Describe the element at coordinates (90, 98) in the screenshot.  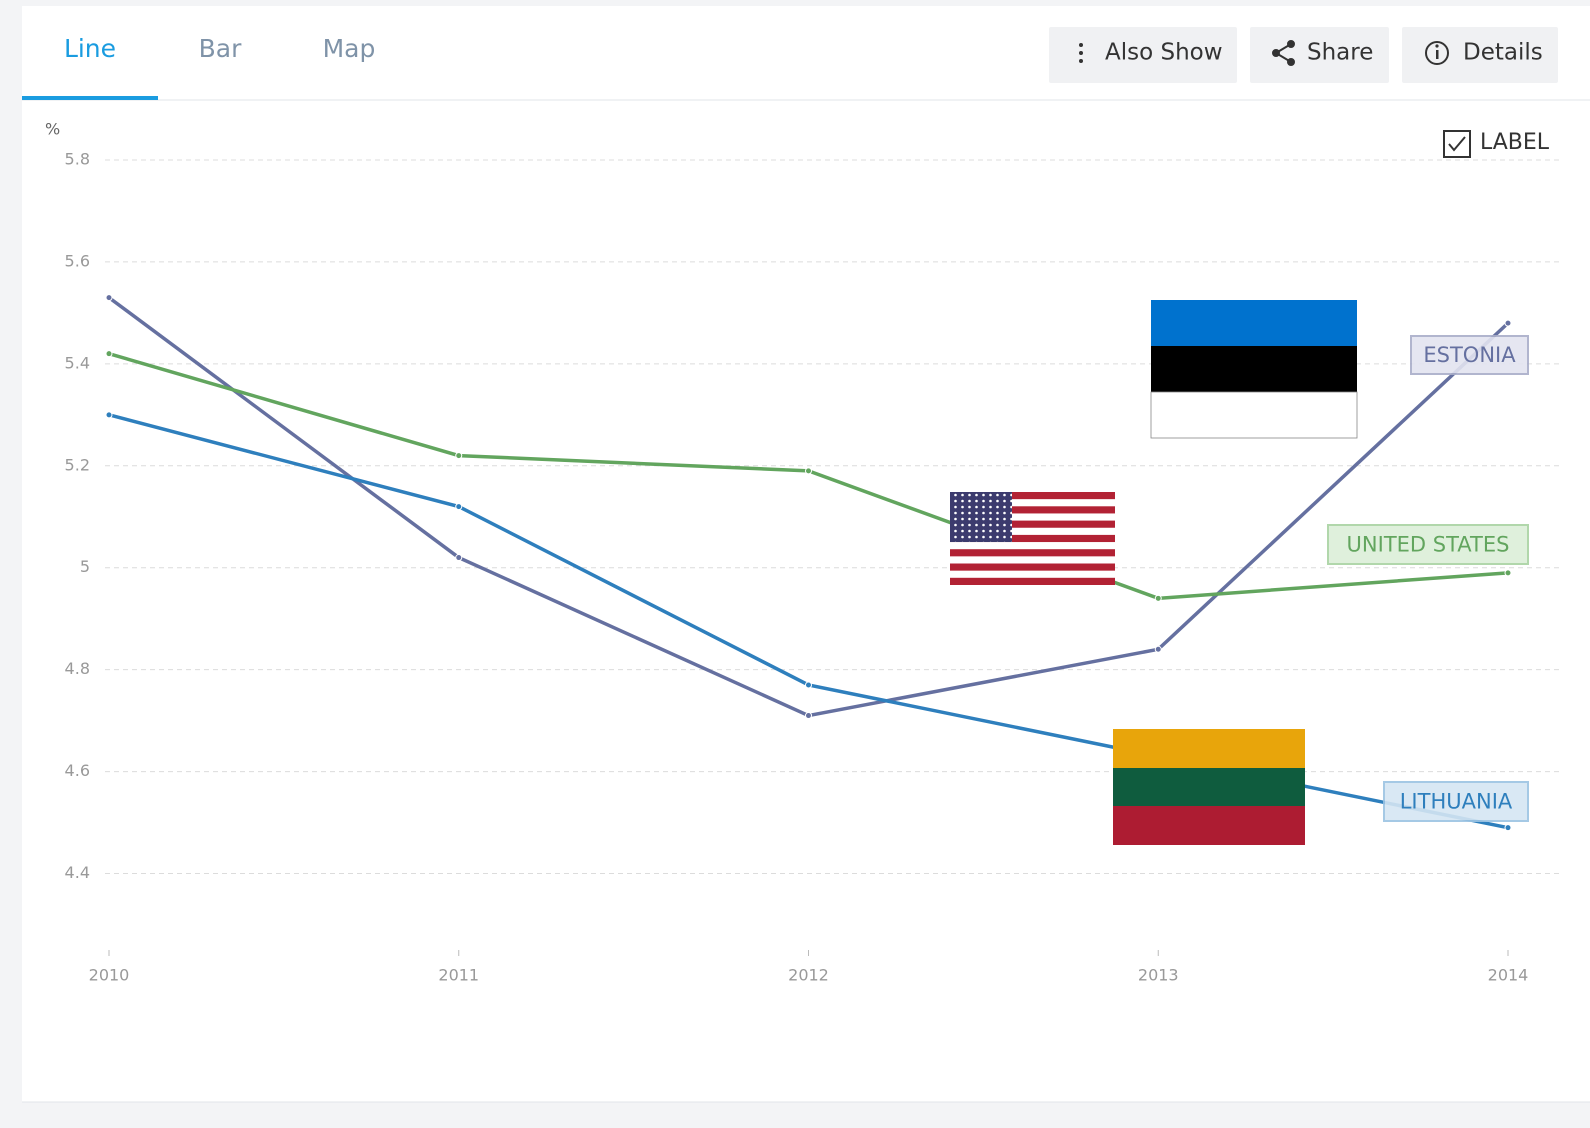
I see `tab-underline` at that location.